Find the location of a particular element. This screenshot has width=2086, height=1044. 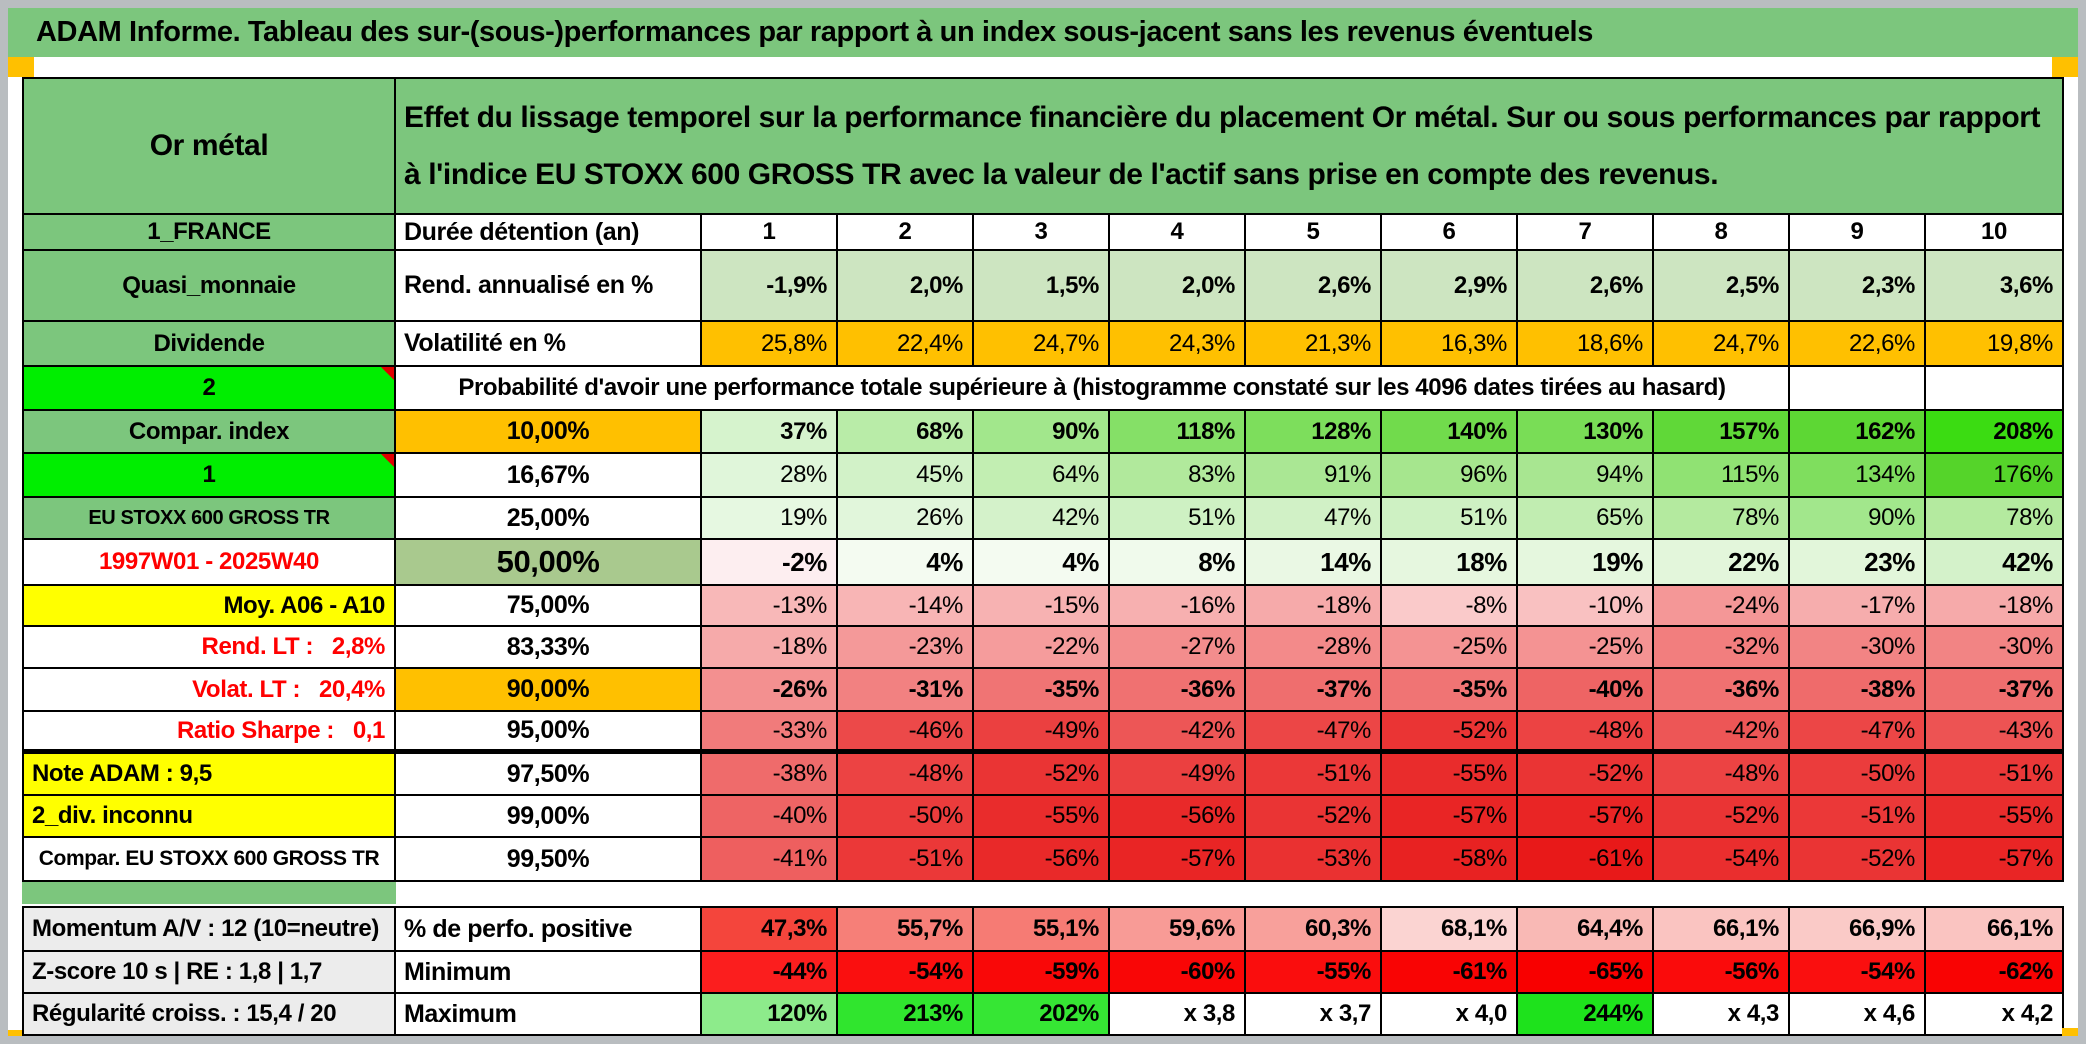

data-cell: 22,4% is located at coordinates (906, 344).